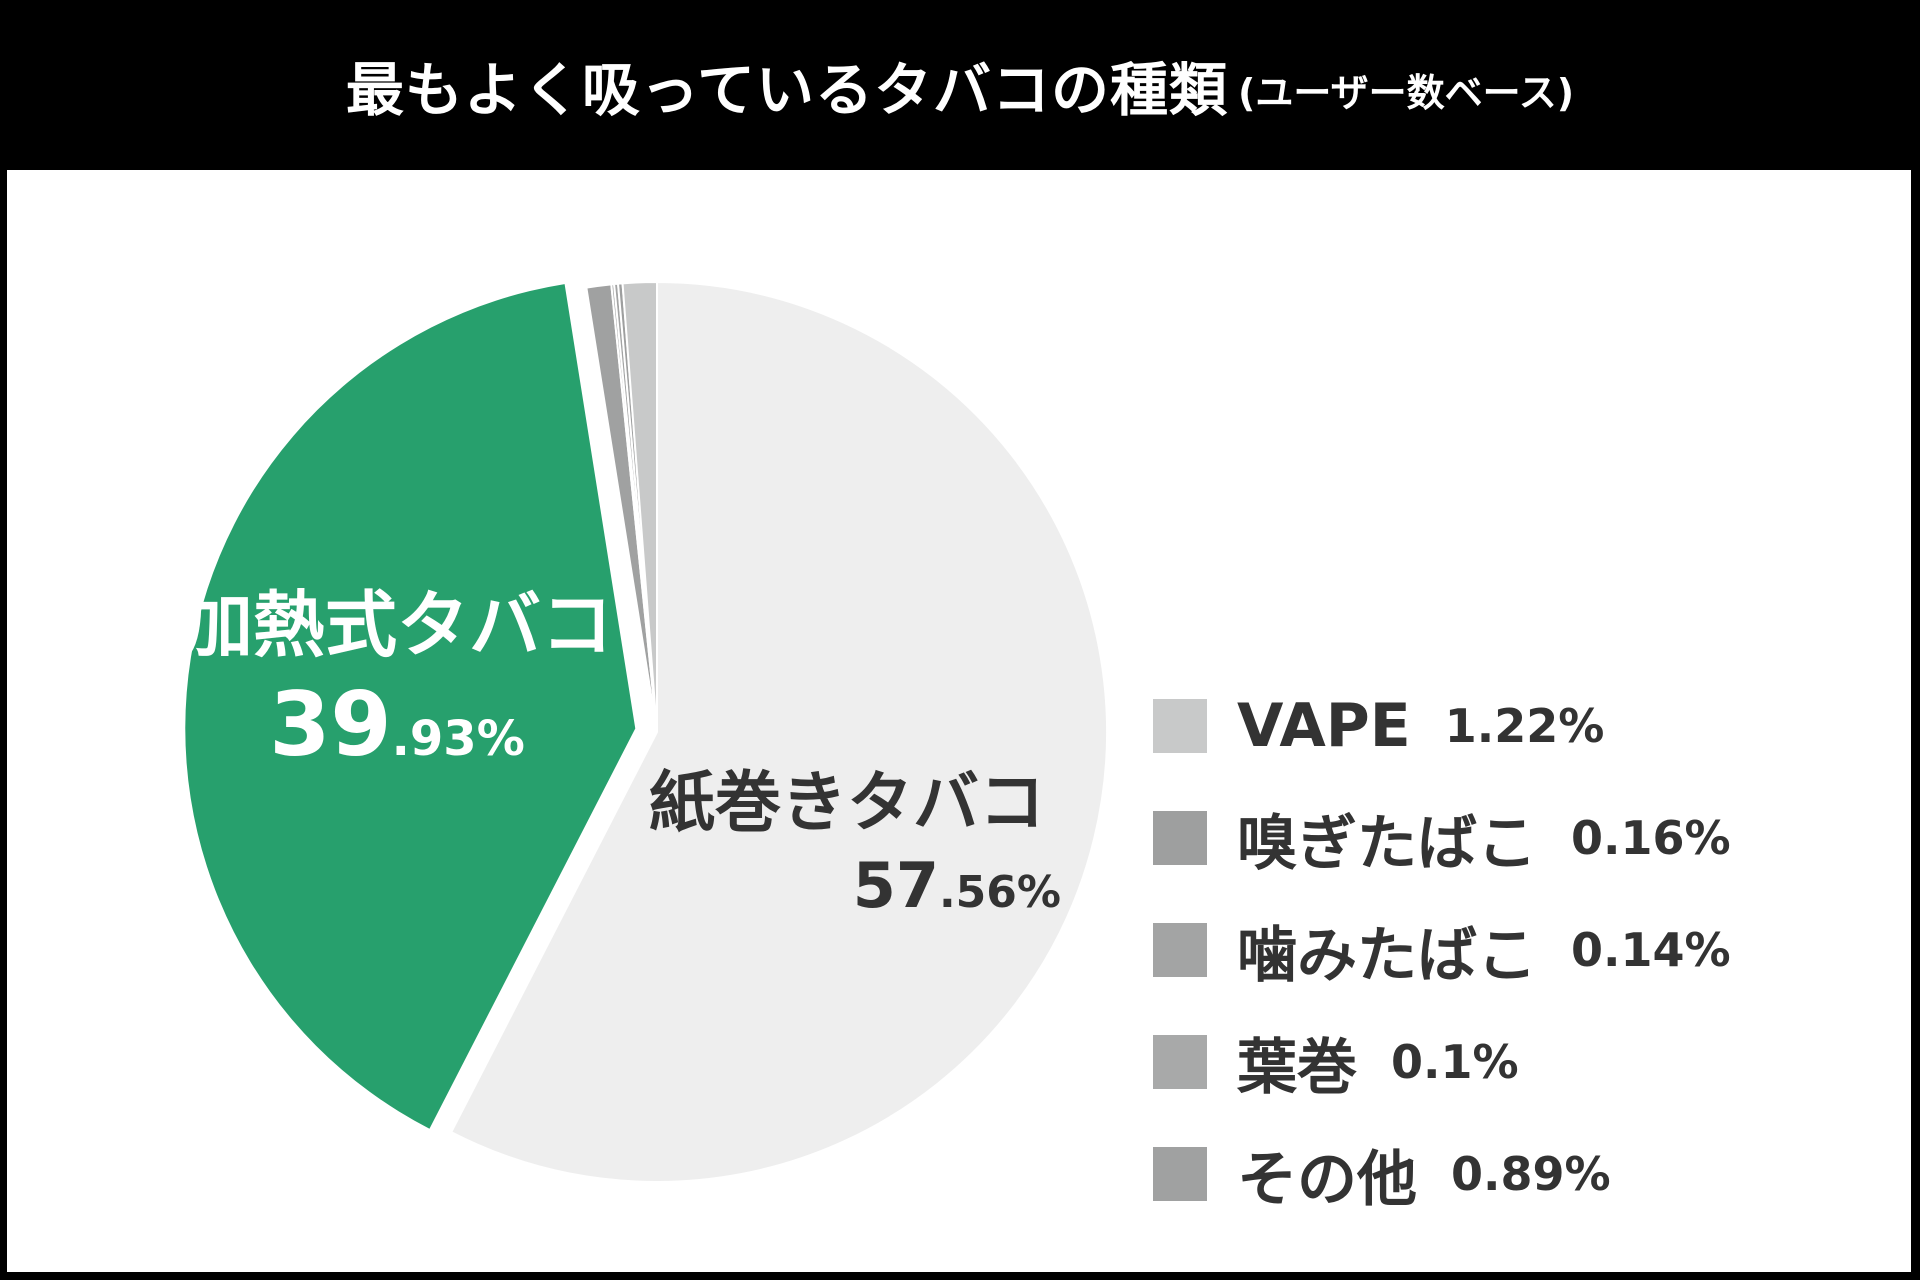 This screenshot has height=1280, width=1920. I want to click on slice-label-name: 紙巻きタバコ, so click(847, 802).